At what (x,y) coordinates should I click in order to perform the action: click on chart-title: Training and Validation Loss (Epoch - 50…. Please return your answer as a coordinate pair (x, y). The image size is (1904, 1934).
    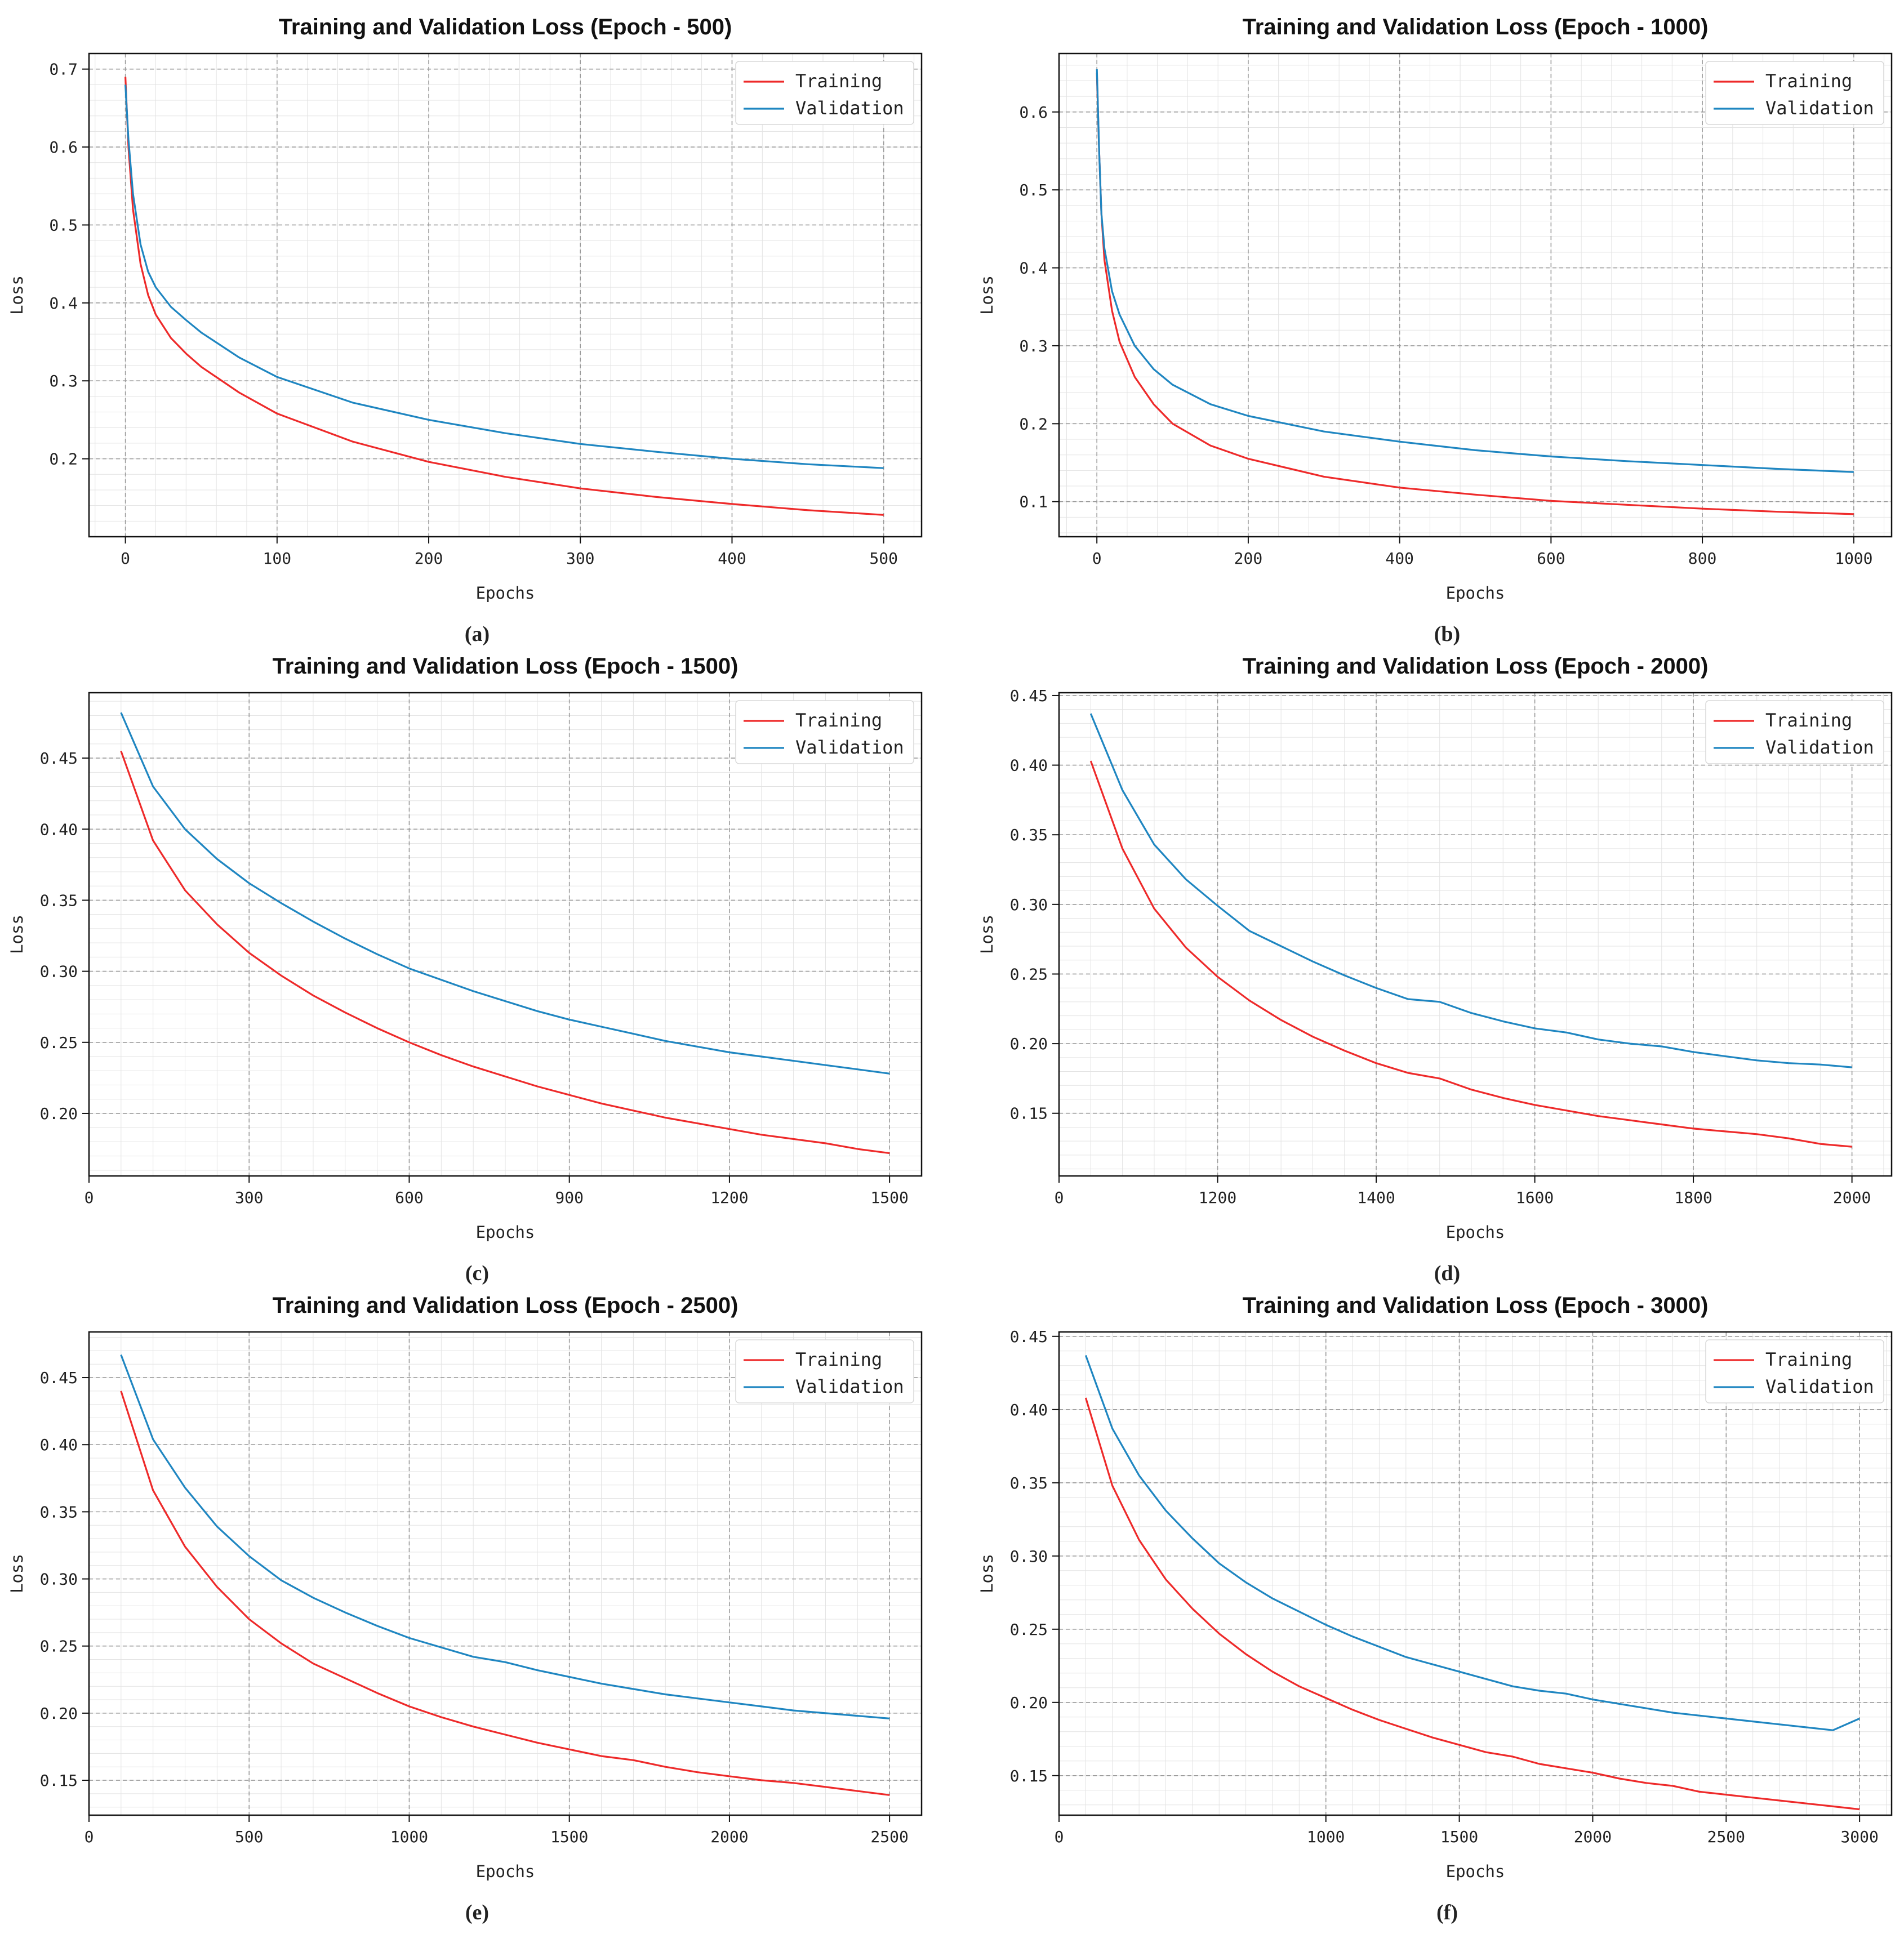
    Looking at the image, I should click on (505, 27).